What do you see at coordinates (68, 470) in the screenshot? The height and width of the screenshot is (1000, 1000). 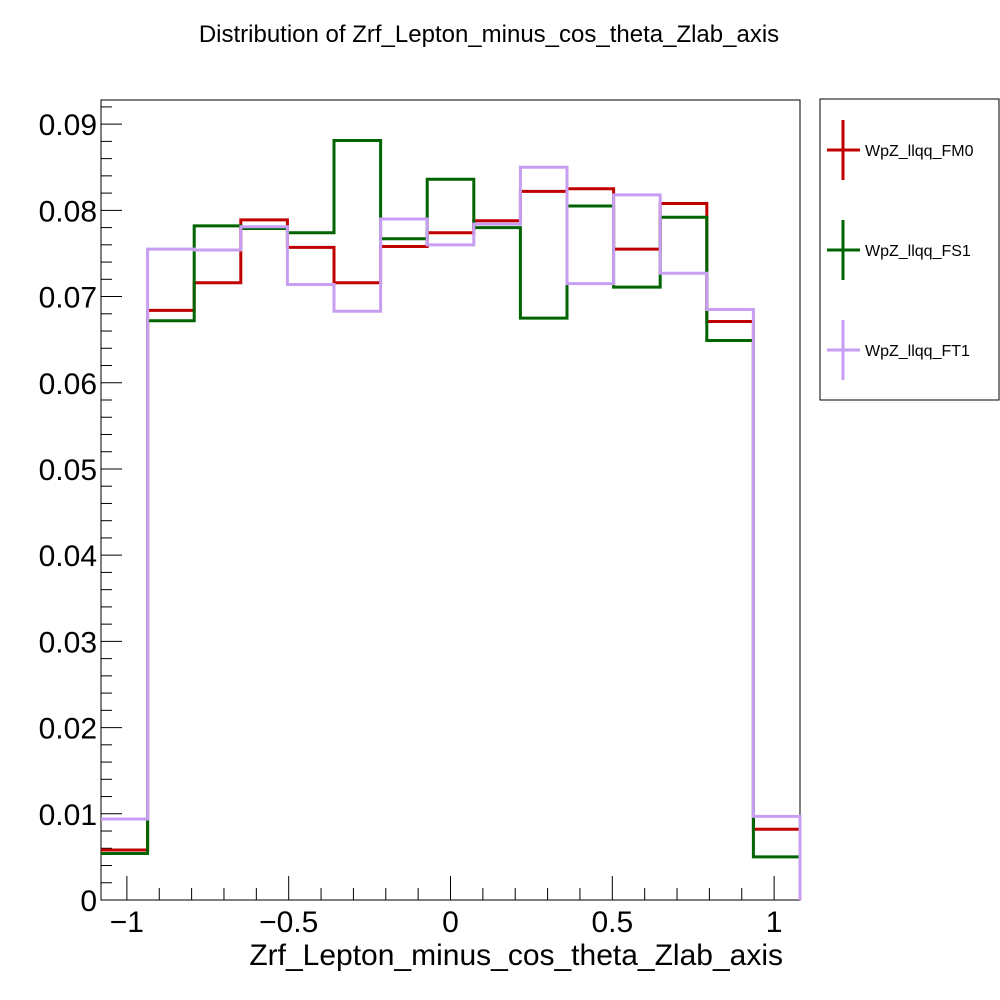 I see `y-tick-label: 0.05` at bounding box center [68, 470].